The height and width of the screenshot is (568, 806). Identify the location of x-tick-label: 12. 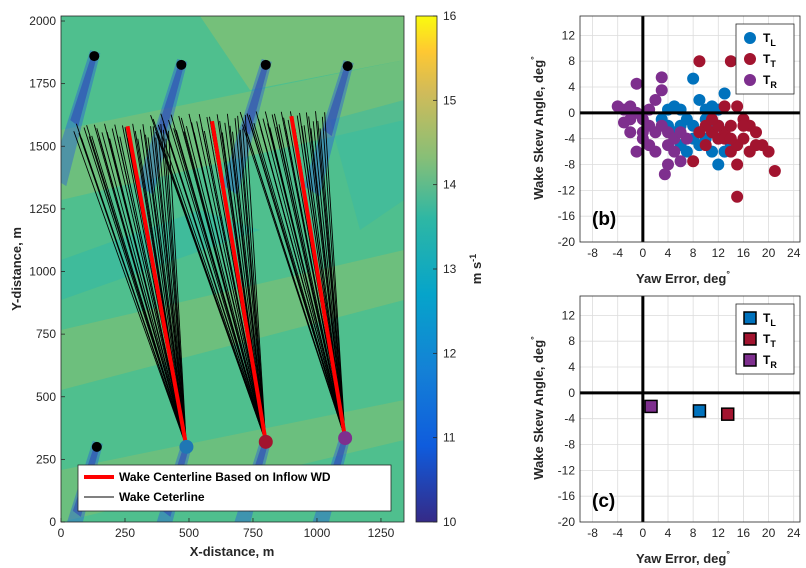
(719, 533).